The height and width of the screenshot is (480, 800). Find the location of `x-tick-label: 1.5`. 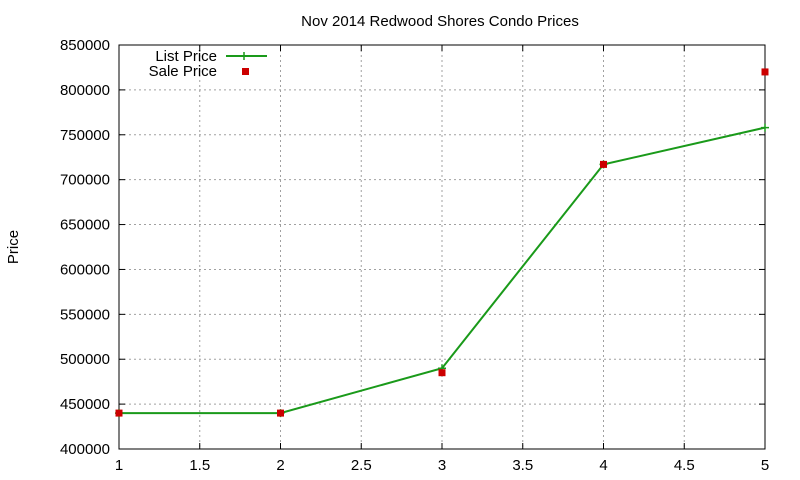

x-tick-label: 1.5 is located at coordinates (199, 465).